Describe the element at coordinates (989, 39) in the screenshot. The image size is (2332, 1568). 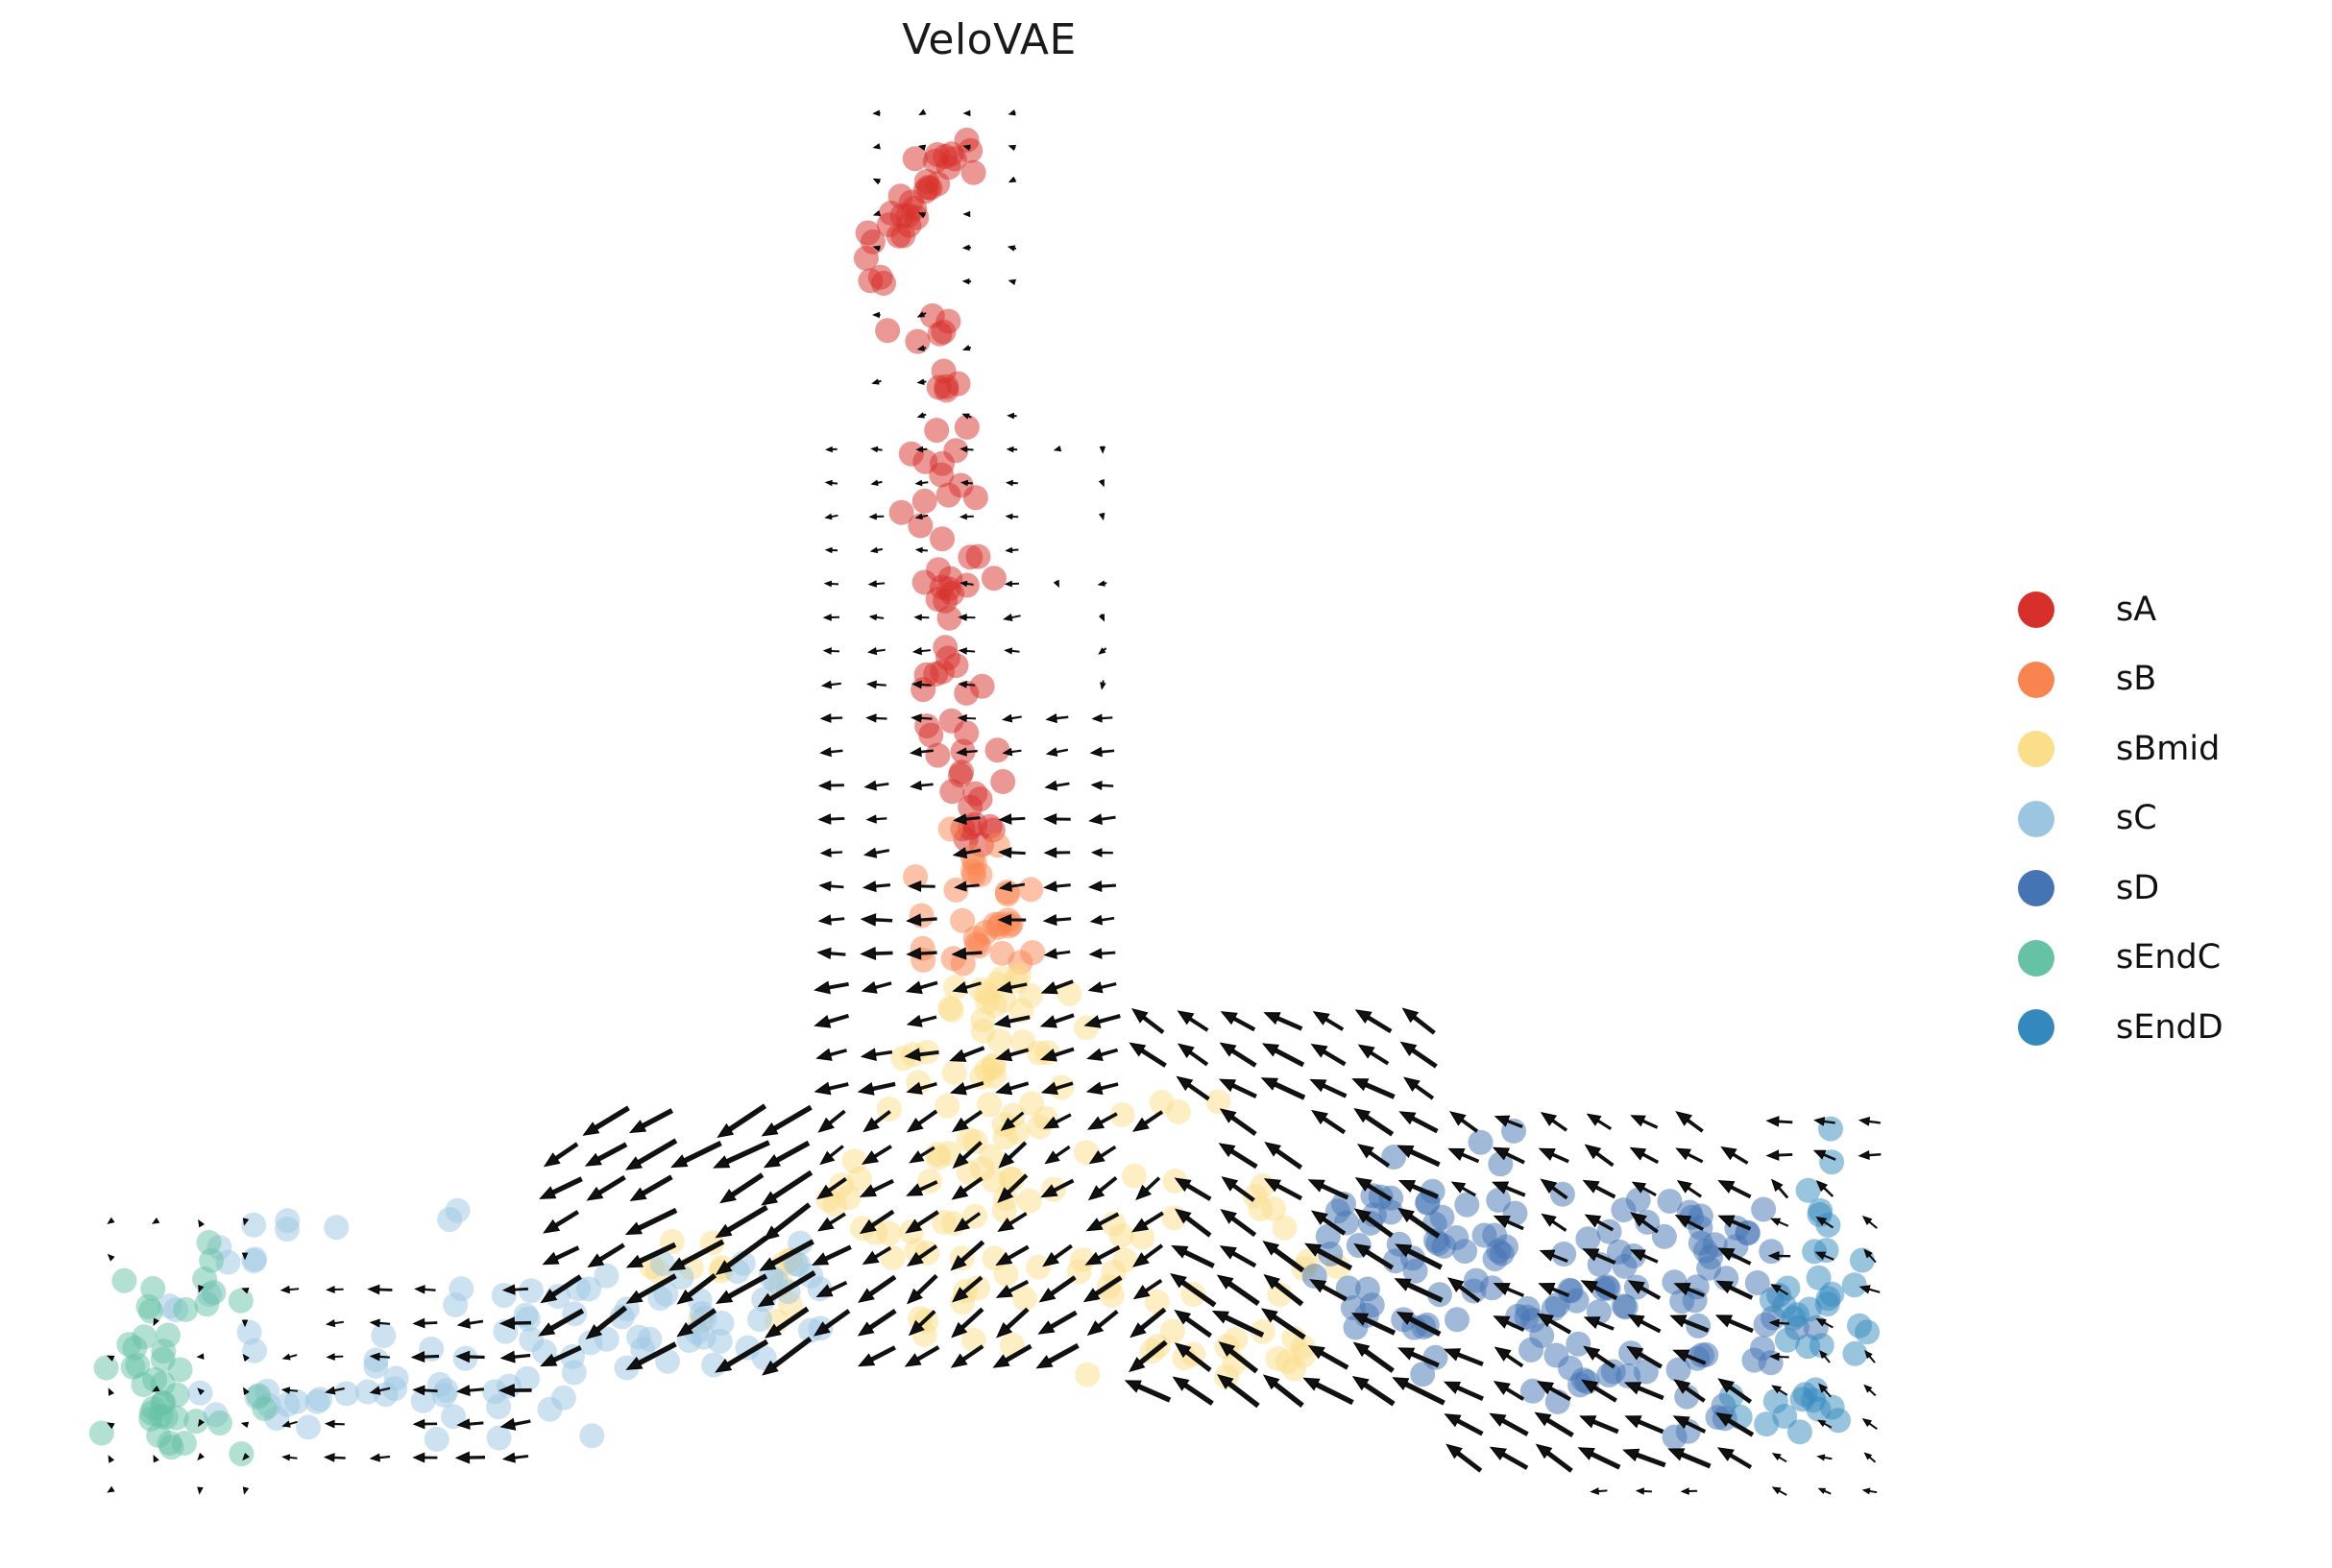
I see `plot-title: VeloVAE` at that location.